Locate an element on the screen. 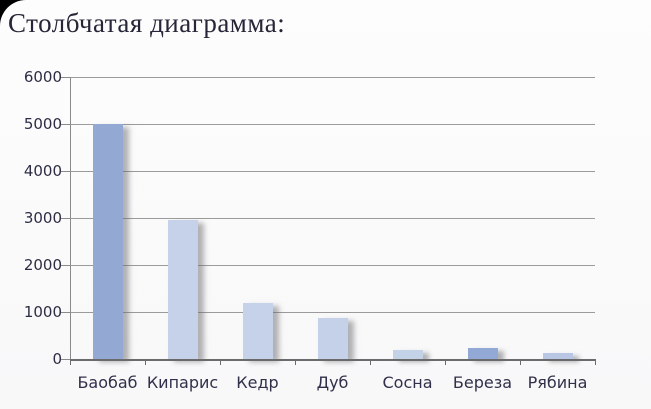 The width and height of the screenshot is (651, 409). y-tick-label: 0 is located at coordinates (57, 359).